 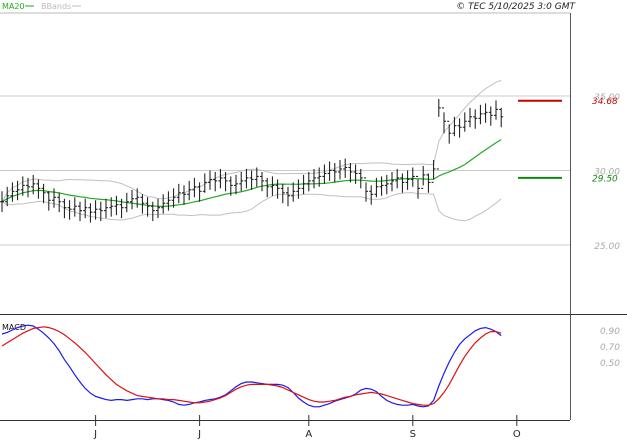 I want to click on legend-ma20: MA20, so click(x=13, y=6).